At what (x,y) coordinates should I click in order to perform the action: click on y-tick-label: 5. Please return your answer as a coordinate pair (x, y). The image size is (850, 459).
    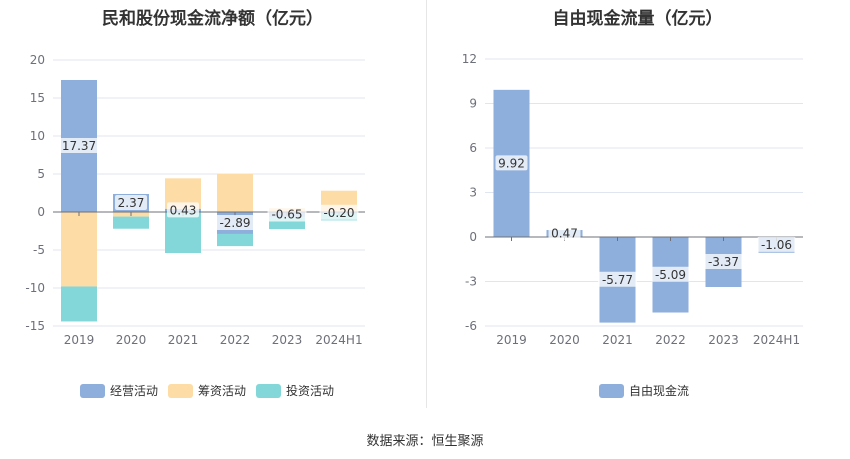
    Looking at the image, I should click on (41, 174).